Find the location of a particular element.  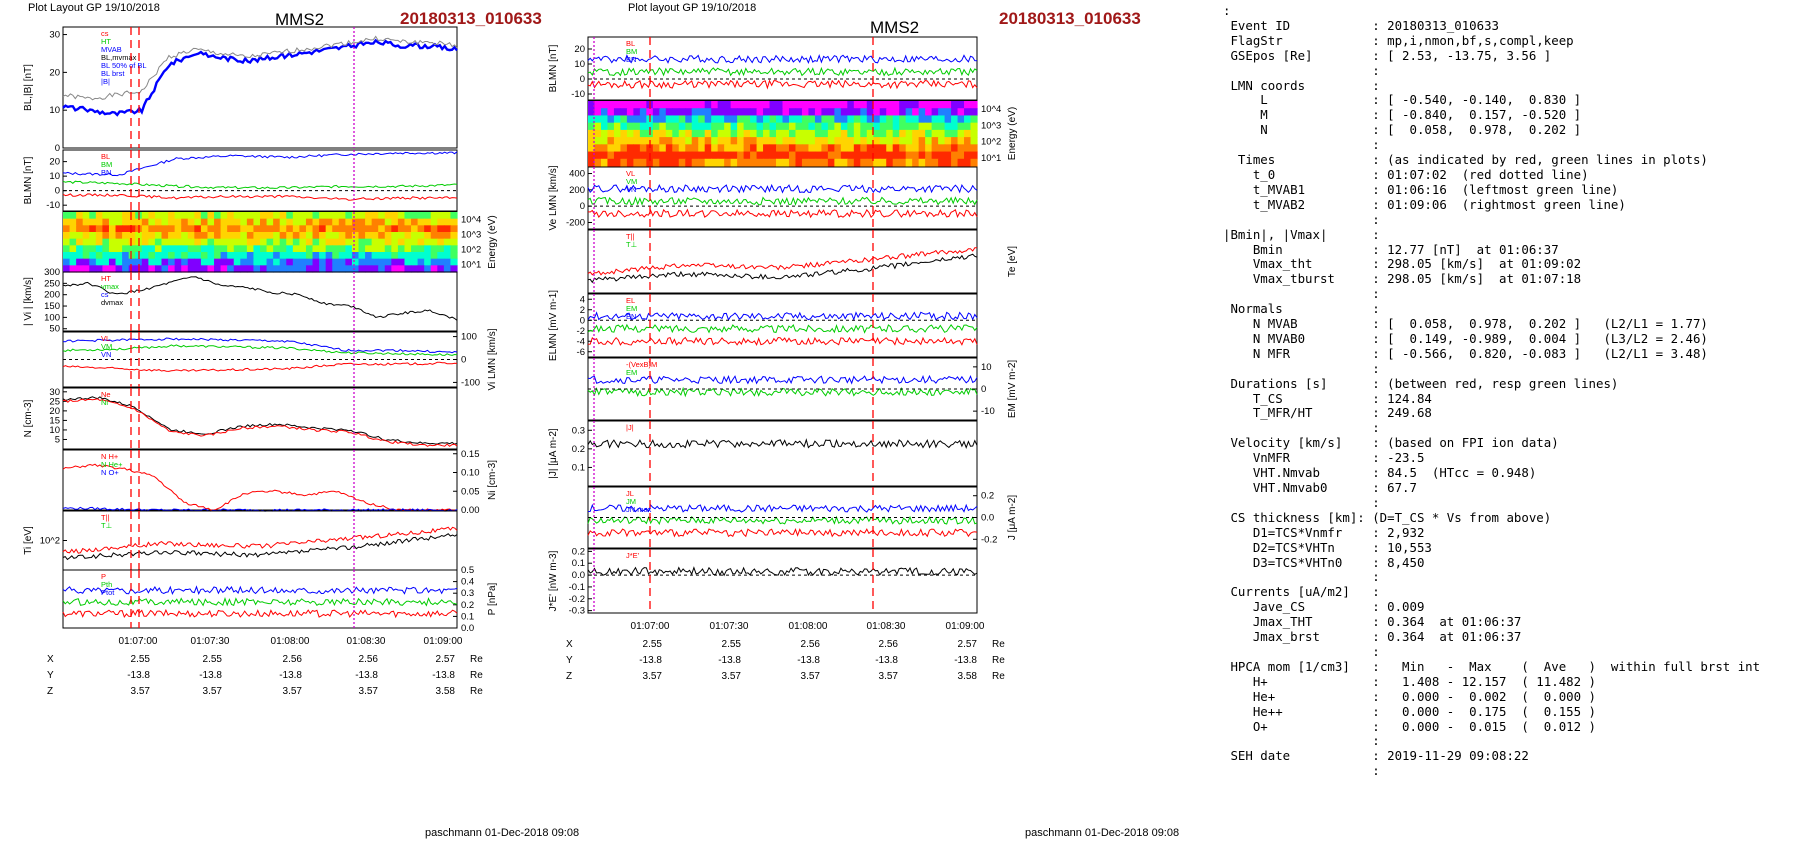

panel-left-4-ytick-label: 150 is located at coordinates (52, 306).